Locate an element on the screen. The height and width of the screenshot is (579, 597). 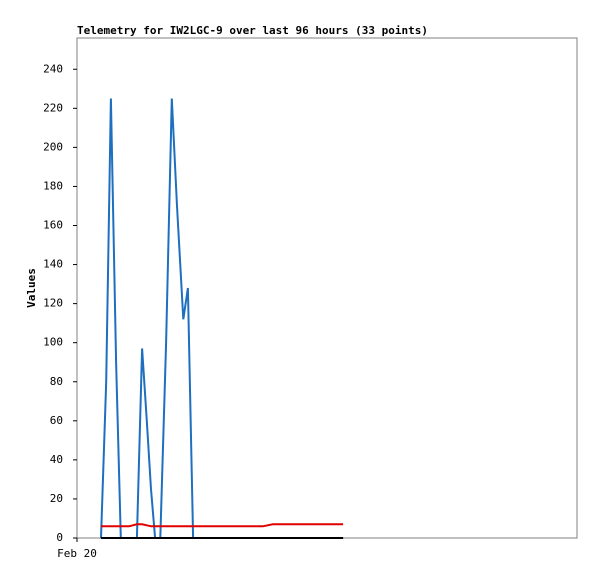
y-tick-label: 160 is located at coordinates (53, 225).